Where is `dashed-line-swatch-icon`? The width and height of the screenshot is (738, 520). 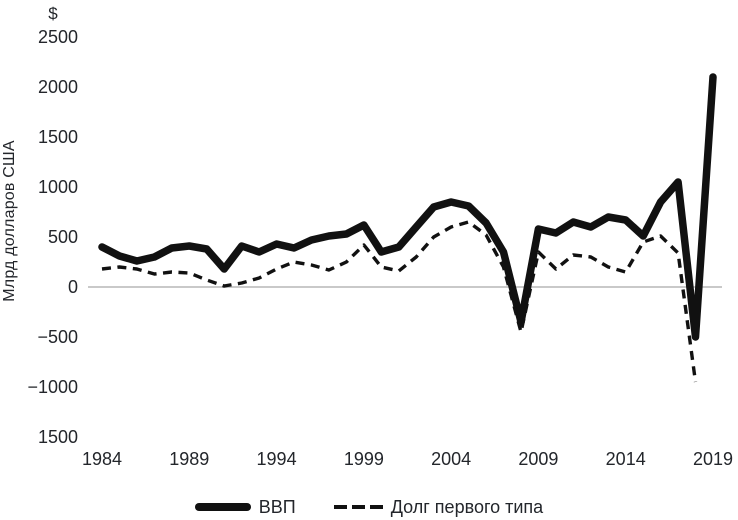
dashed-line-swatch-icon is located at coordinates (358, 507).